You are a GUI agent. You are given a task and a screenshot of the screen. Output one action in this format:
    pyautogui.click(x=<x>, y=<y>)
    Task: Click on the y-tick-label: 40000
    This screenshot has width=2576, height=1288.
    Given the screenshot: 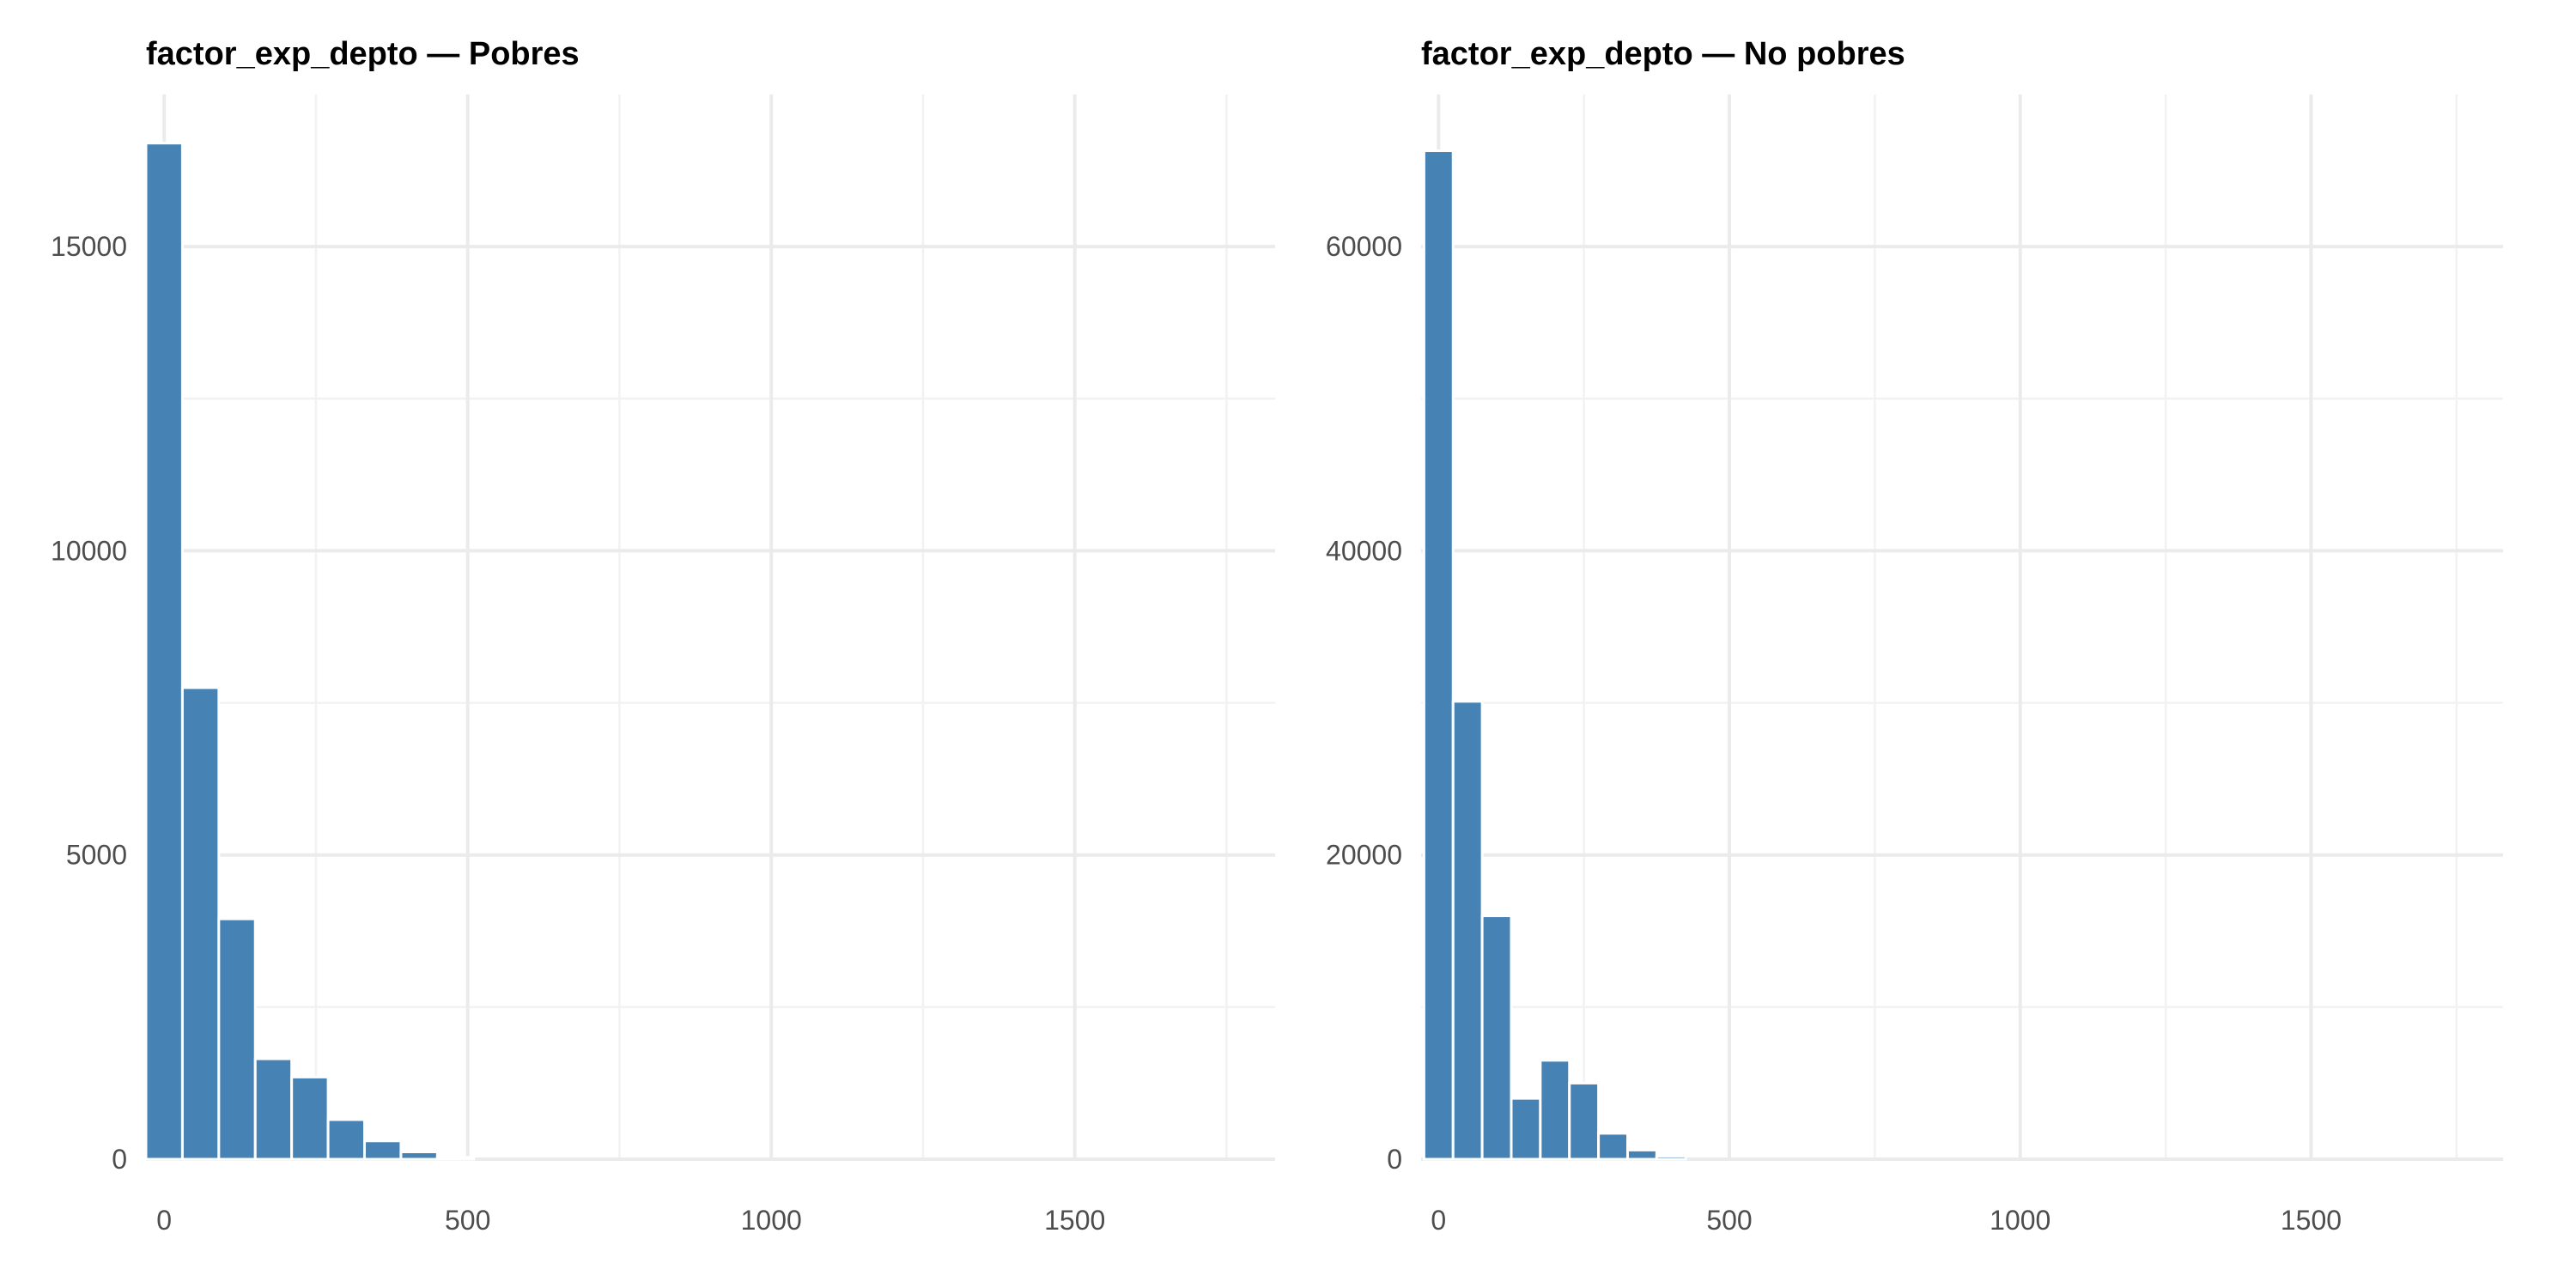 What is the action you would take?
    pyautogui.click(x=1364, y=550)
    